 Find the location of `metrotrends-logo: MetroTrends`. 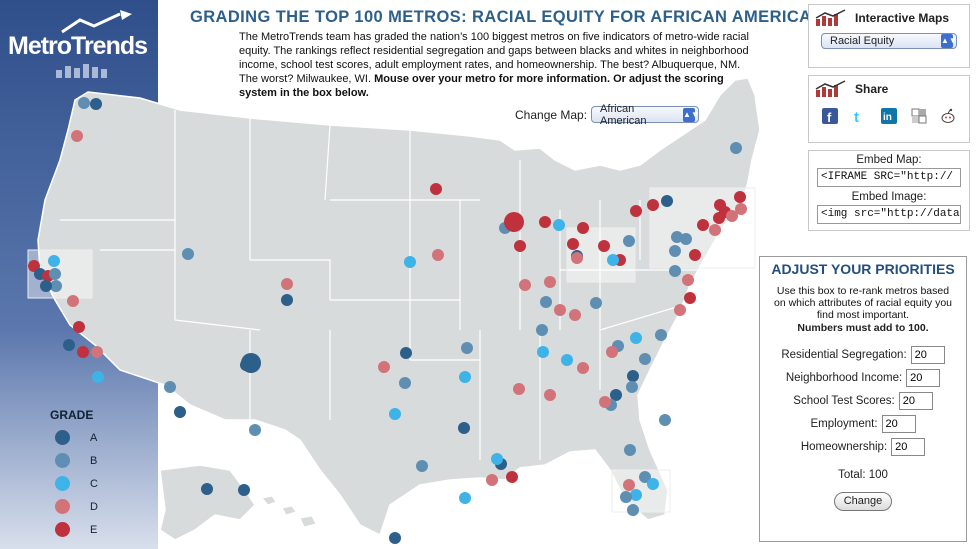

metrotrends-logo: MetroTrends is located at coordinates (80, 44).